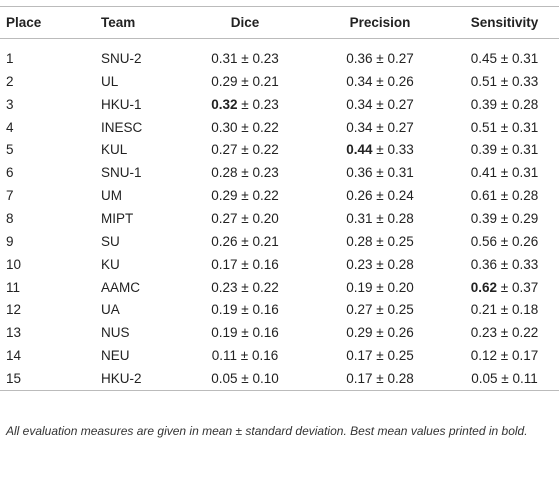 The width and height of the screenshot is (559, 504). Describe the element at coordinates (10, 58) in the screenshot. I see `table-cell: 1` at that location.